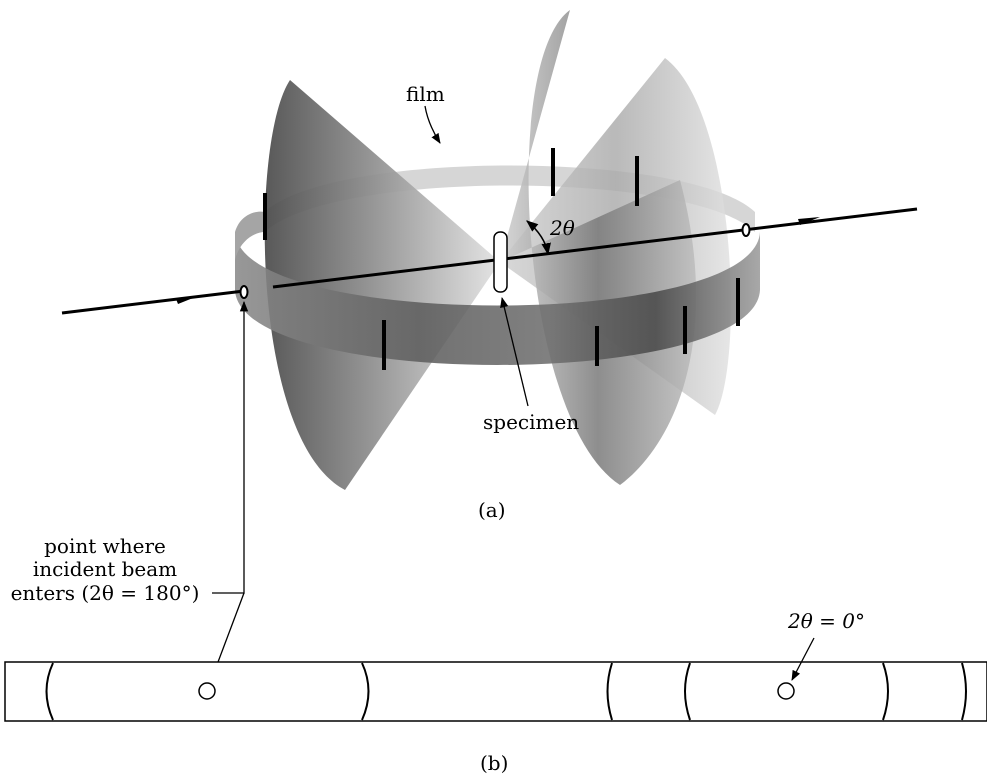  What do you see at coordinates (250, 235) in the screenshot?
I see `film-band-left-end` at bounding box center [250, 235].